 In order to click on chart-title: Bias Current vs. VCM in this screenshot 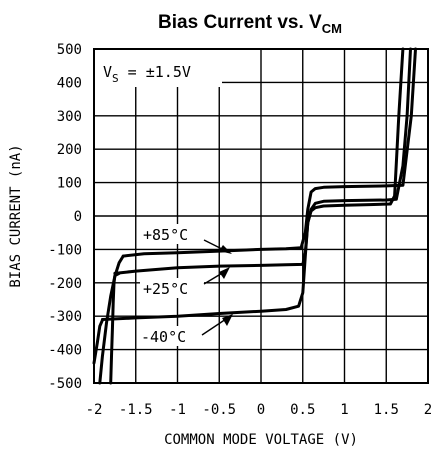, I will do `click(250, 24)`.